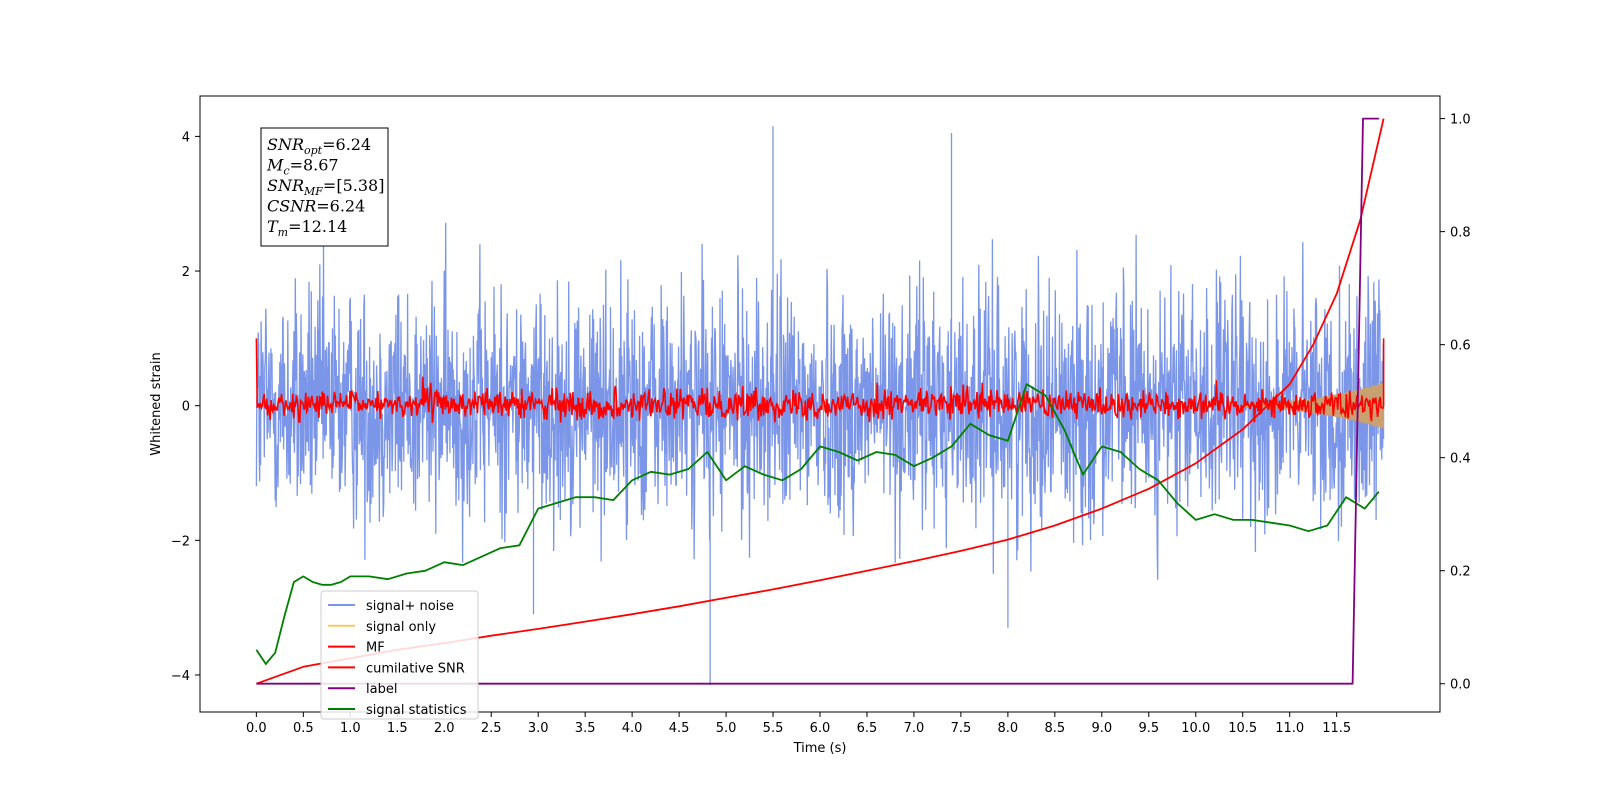 This screenshot has height=800, width=1600. Describe the element at coordinates (820, 728) in the screenshot. I see `x-tick-label: 6.0` at that location.